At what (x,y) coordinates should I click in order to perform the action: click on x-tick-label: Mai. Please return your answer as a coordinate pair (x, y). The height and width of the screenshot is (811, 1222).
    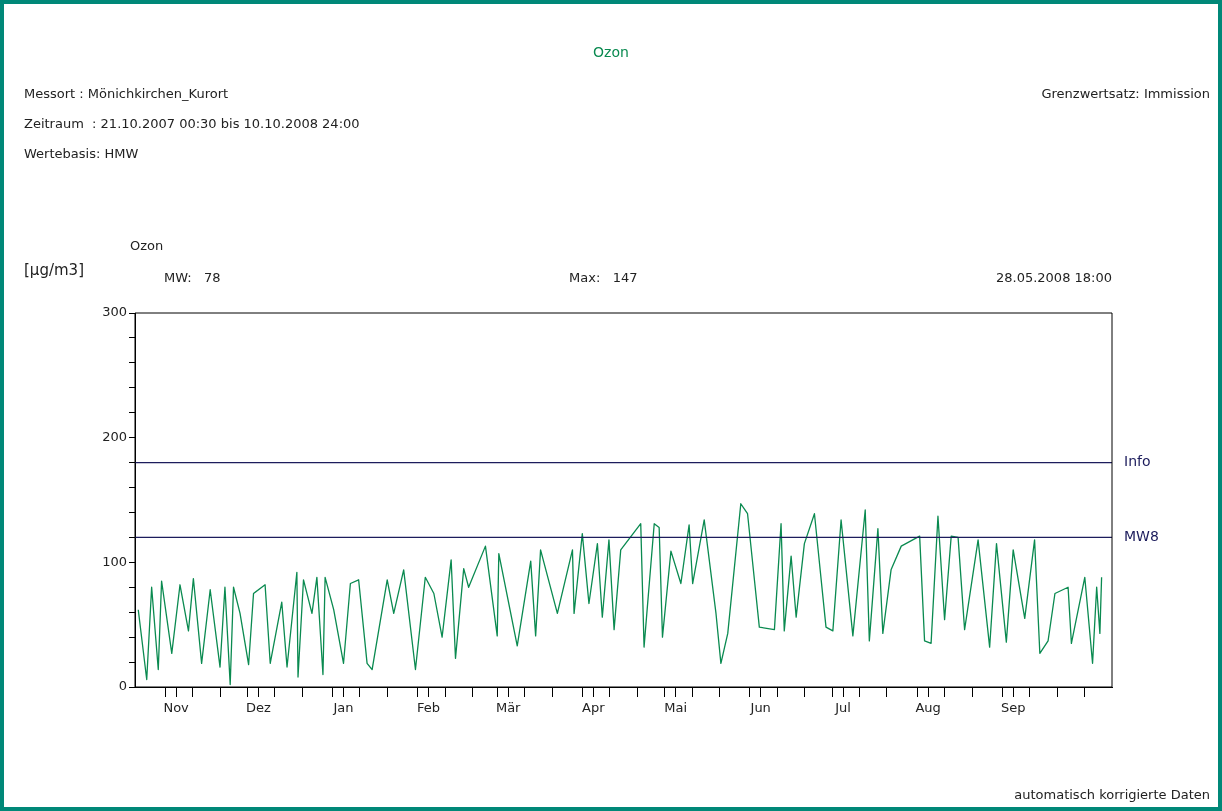
    Looking at the image, I should click on (676, 708).